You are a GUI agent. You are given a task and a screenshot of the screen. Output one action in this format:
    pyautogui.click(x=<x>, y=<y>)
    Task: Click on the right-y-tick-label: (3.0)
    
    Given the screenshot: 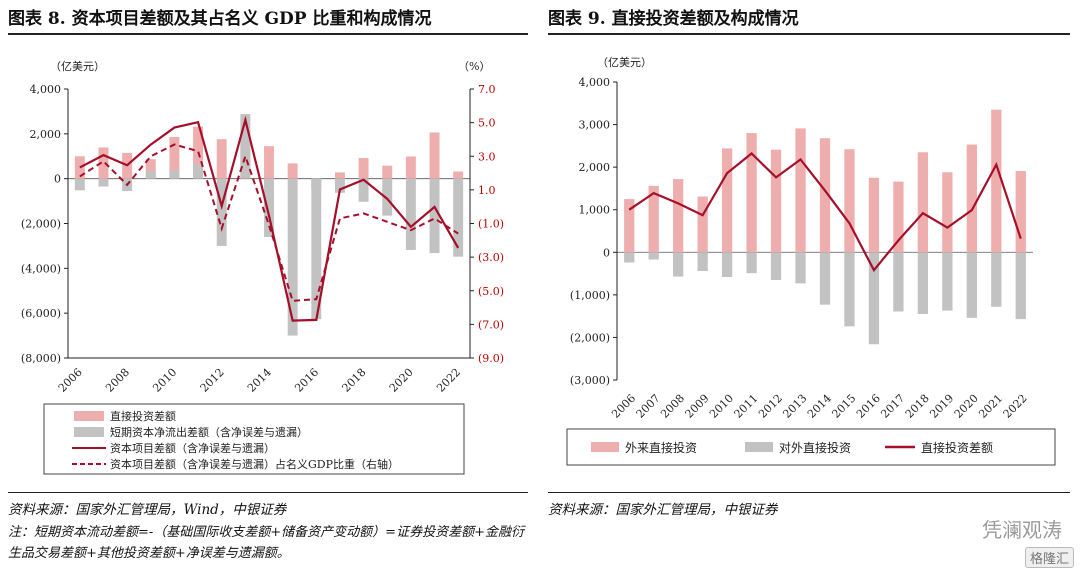 What is the action you would take?
    pyautogui.click(x=491, y=257)
    